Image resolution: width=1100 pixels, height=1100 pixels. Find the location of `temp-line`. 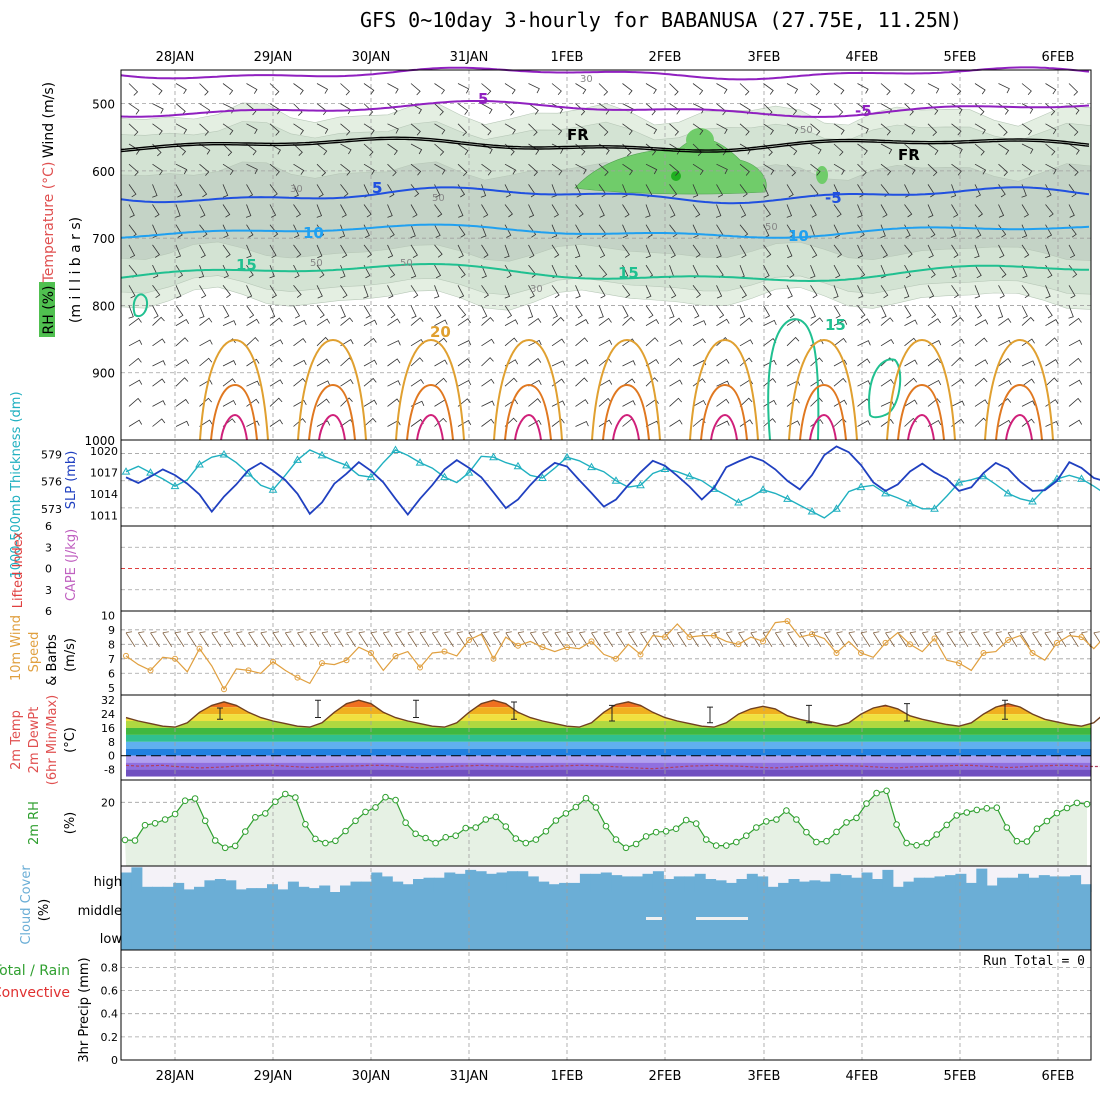

temp-line is located at coordinates (612, 713).